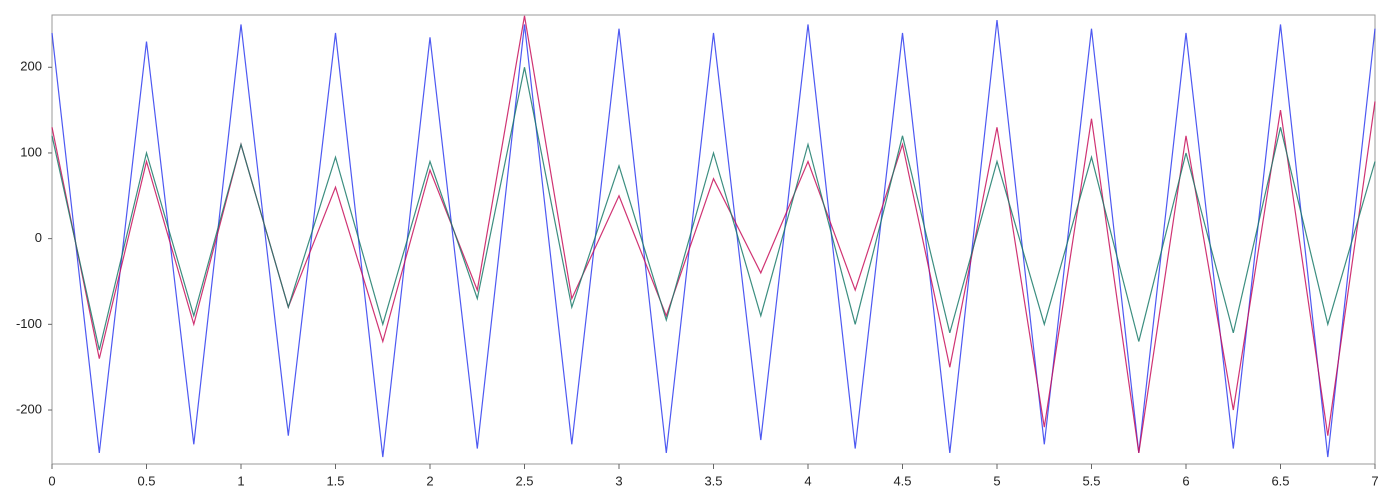 This screenshot has width=1400, height=500. I want to click on x-tick-label: 5.5, so click(1091, 480).